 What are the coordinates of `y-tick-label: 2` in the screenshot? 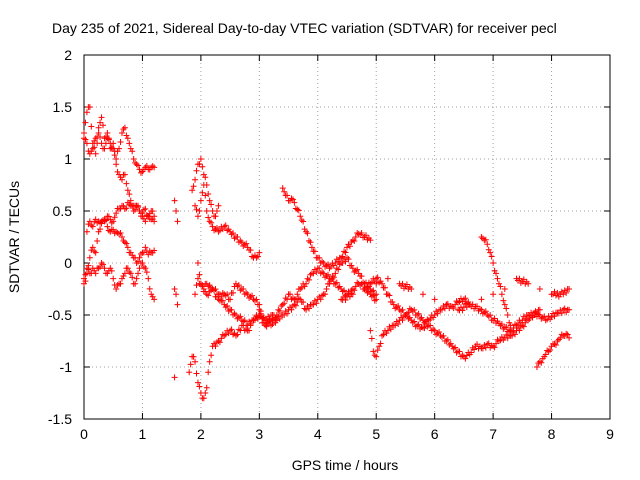 It's located at (68, 55).